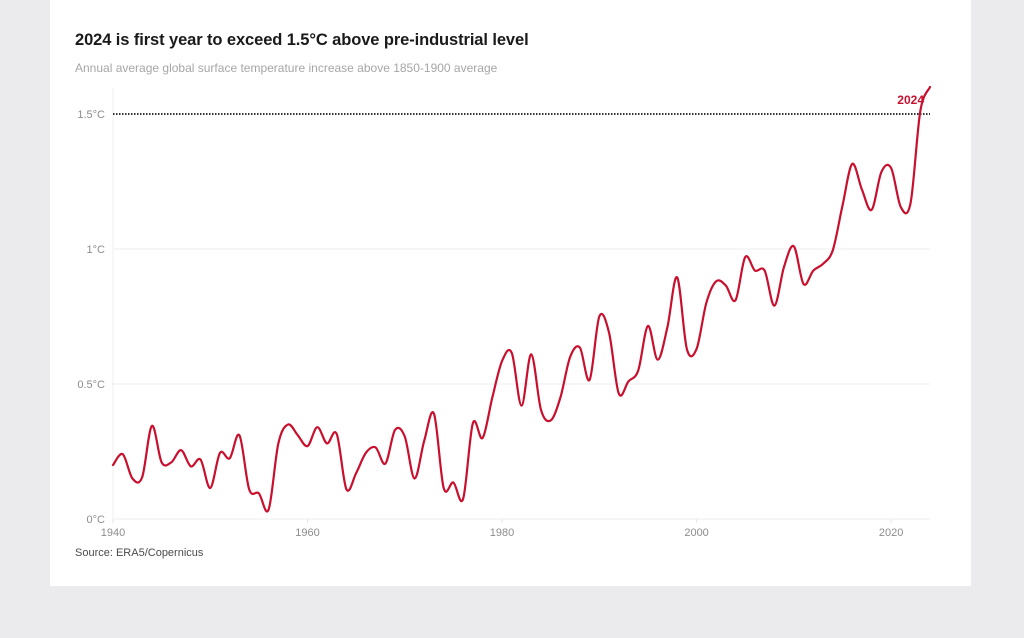 This screenshot has height=638, width=1024. Describe the element at coordinates (91, 115) in the screenshot. I see `y-tick-label: 1.5°C` at that location.